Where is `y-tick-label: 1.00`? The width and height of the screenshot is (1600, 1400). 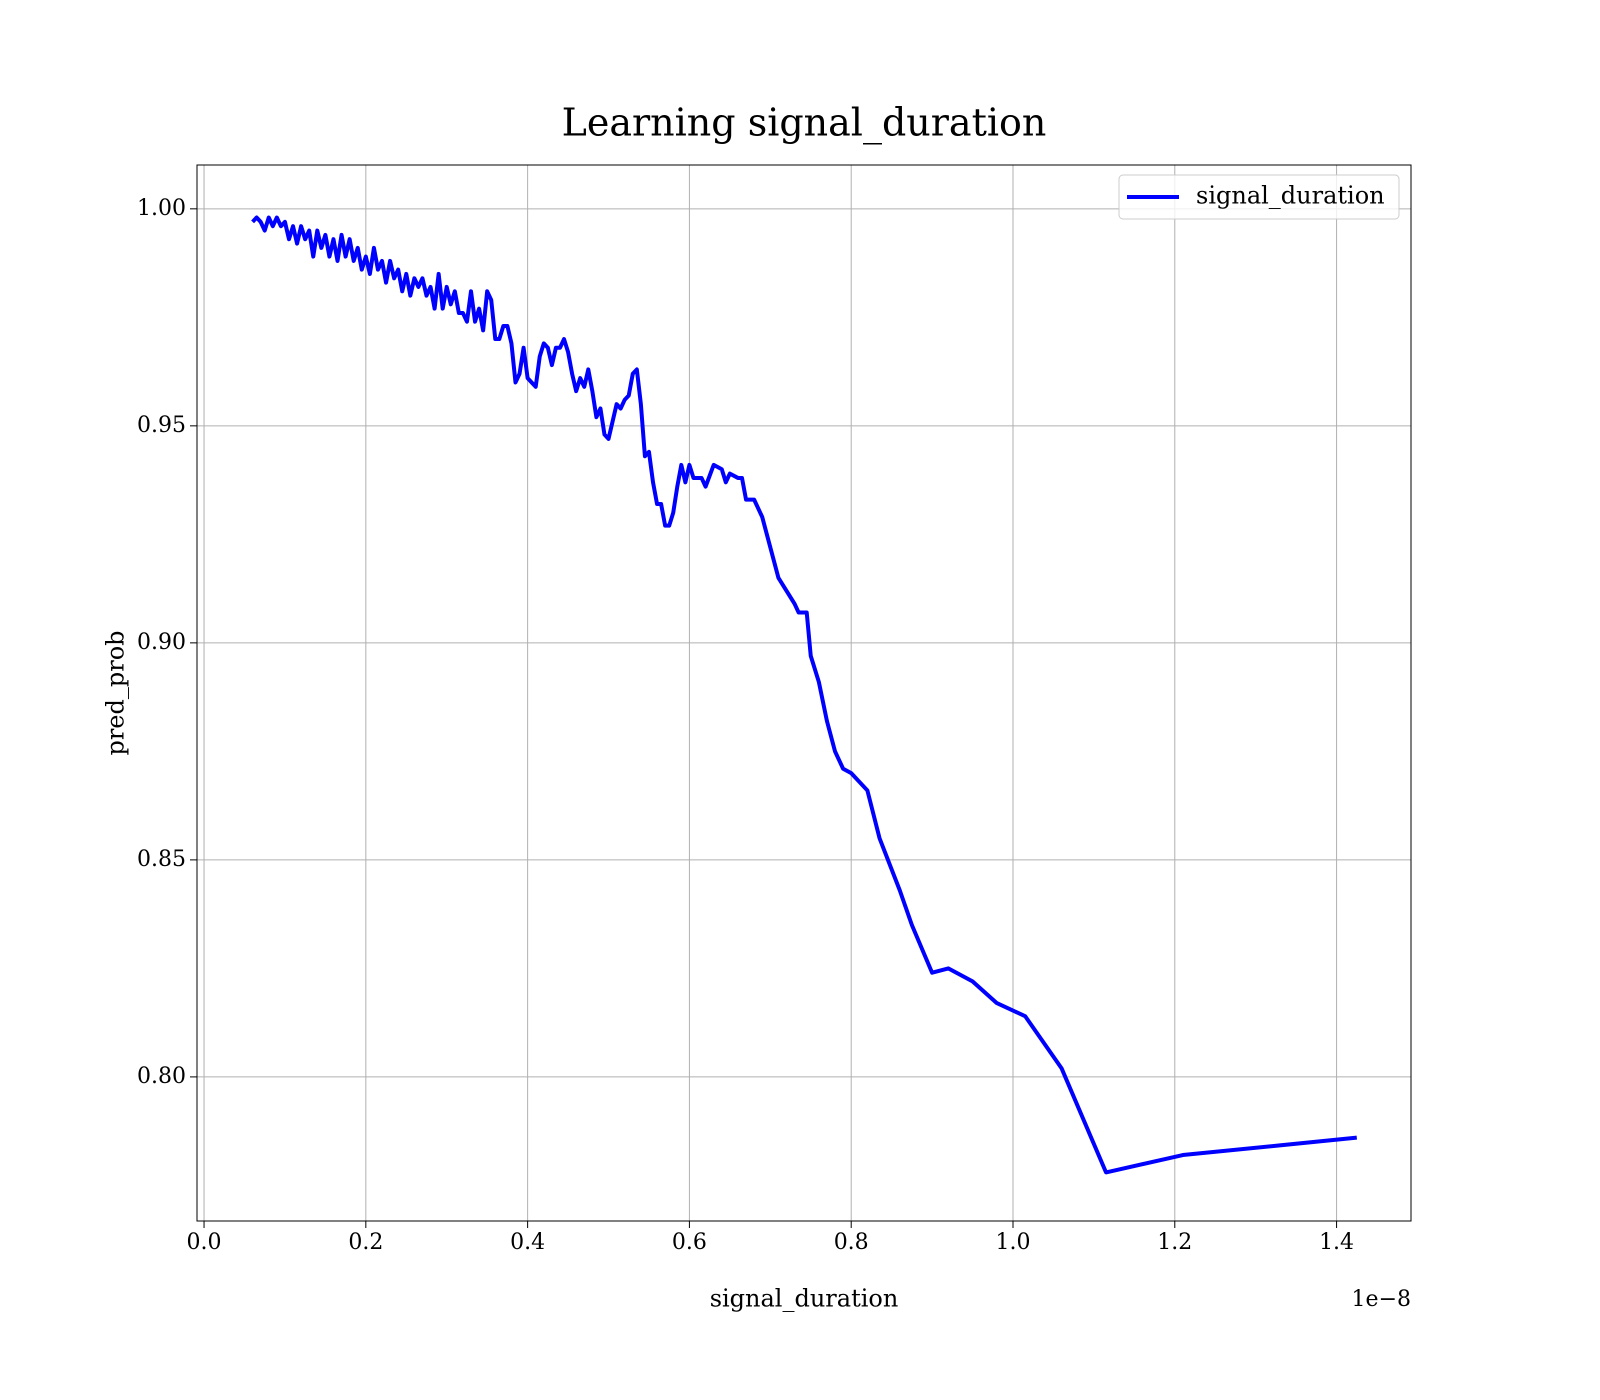 y-tick-label: 1.00 is located at coordinates (161, 208).